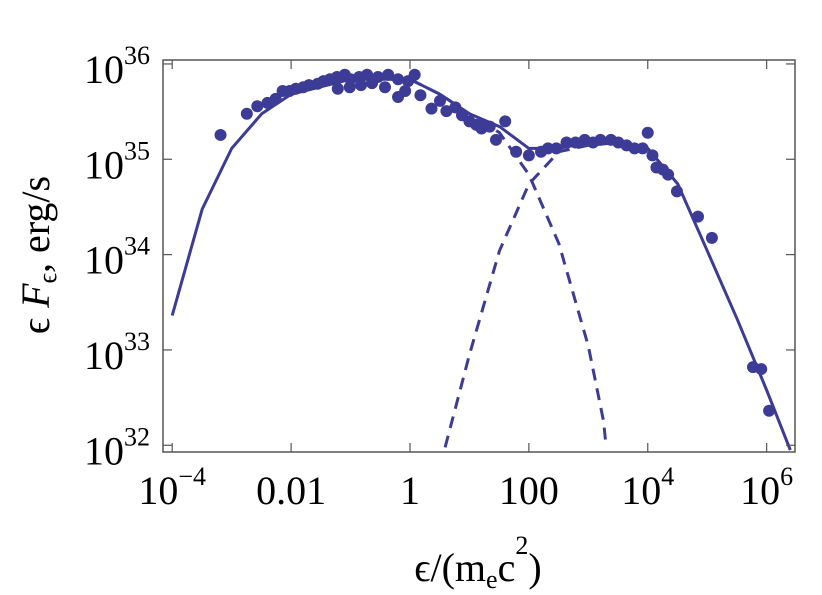 This screenshot has width=822, height=595. I want to click on x-axis-label-part: 2, so click(521, 545).